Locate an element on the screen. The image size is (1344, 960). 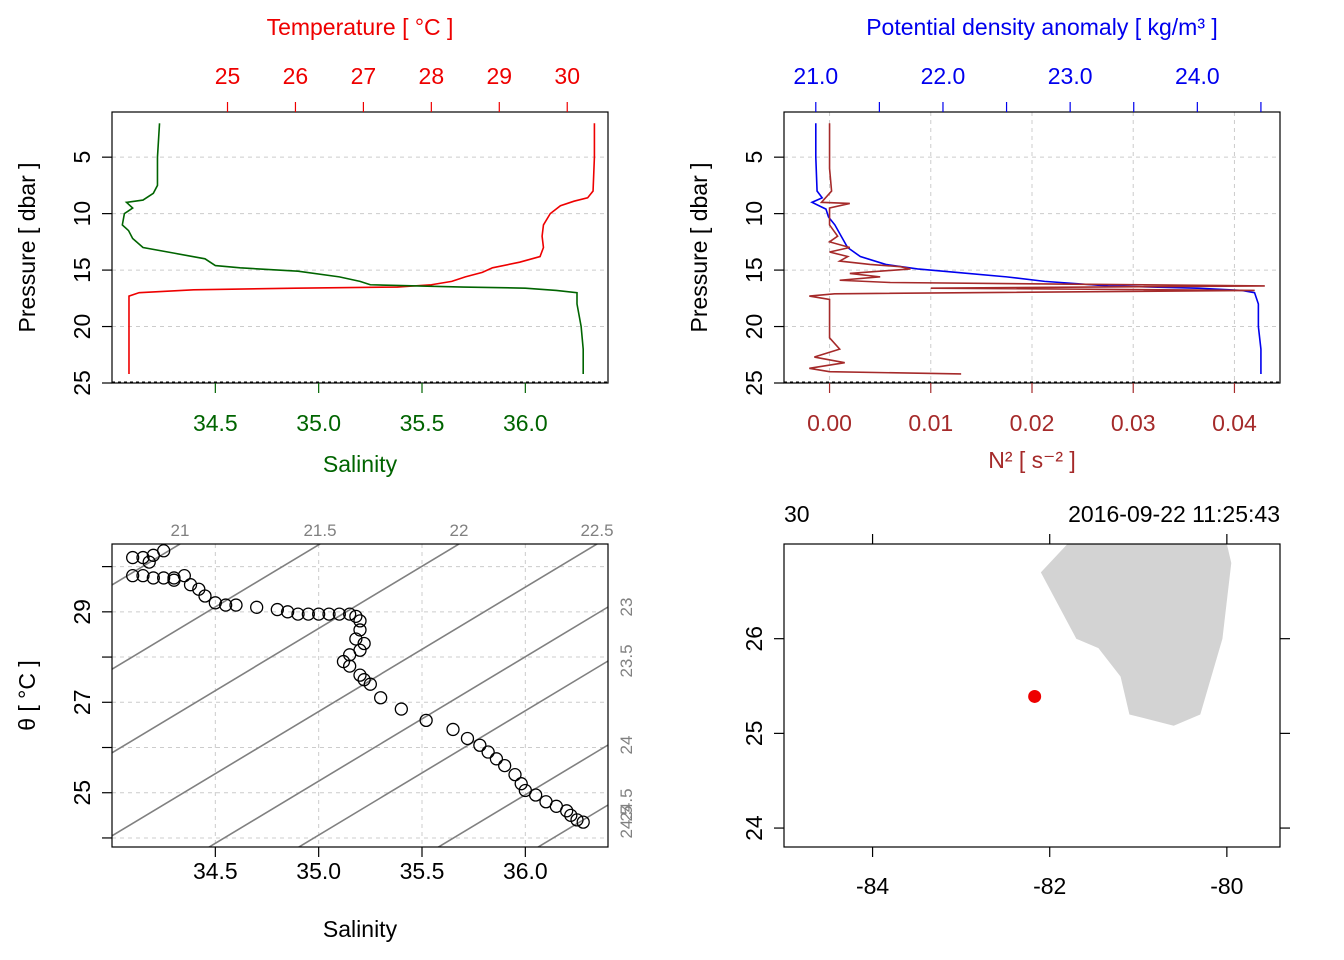
plot-area is located at coordinates (360, 695).